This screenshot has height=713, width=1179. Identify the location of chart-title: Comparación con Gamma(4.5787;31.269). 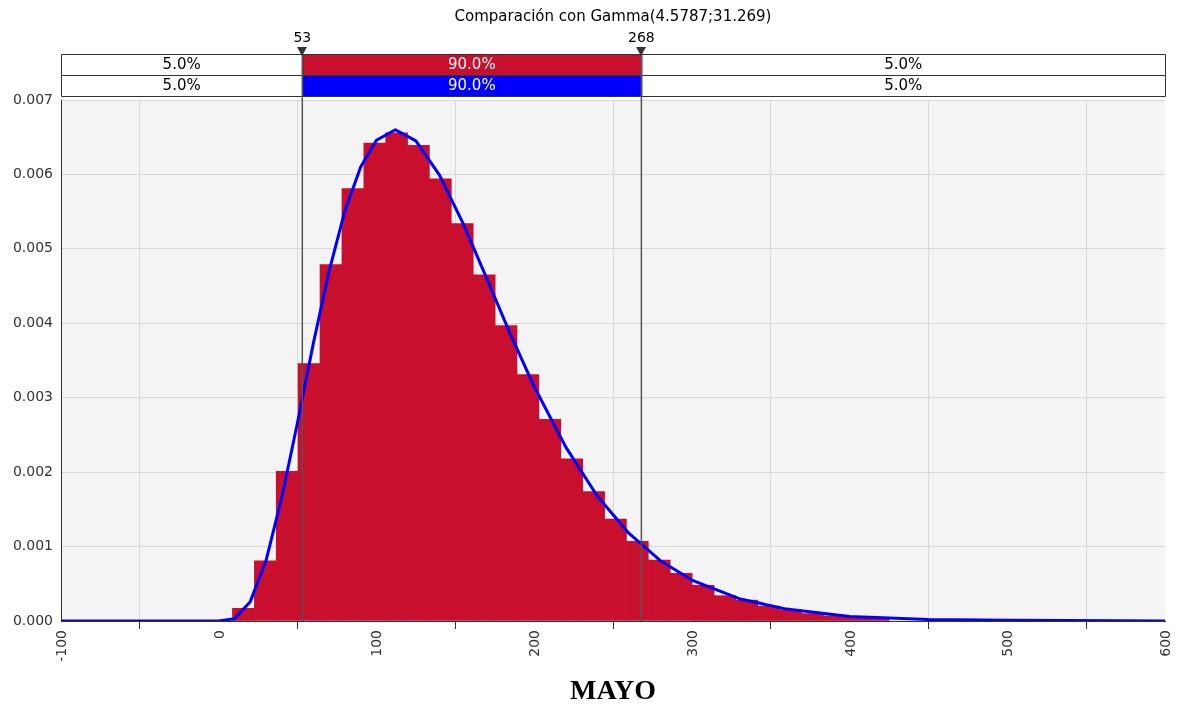
(613, 15).